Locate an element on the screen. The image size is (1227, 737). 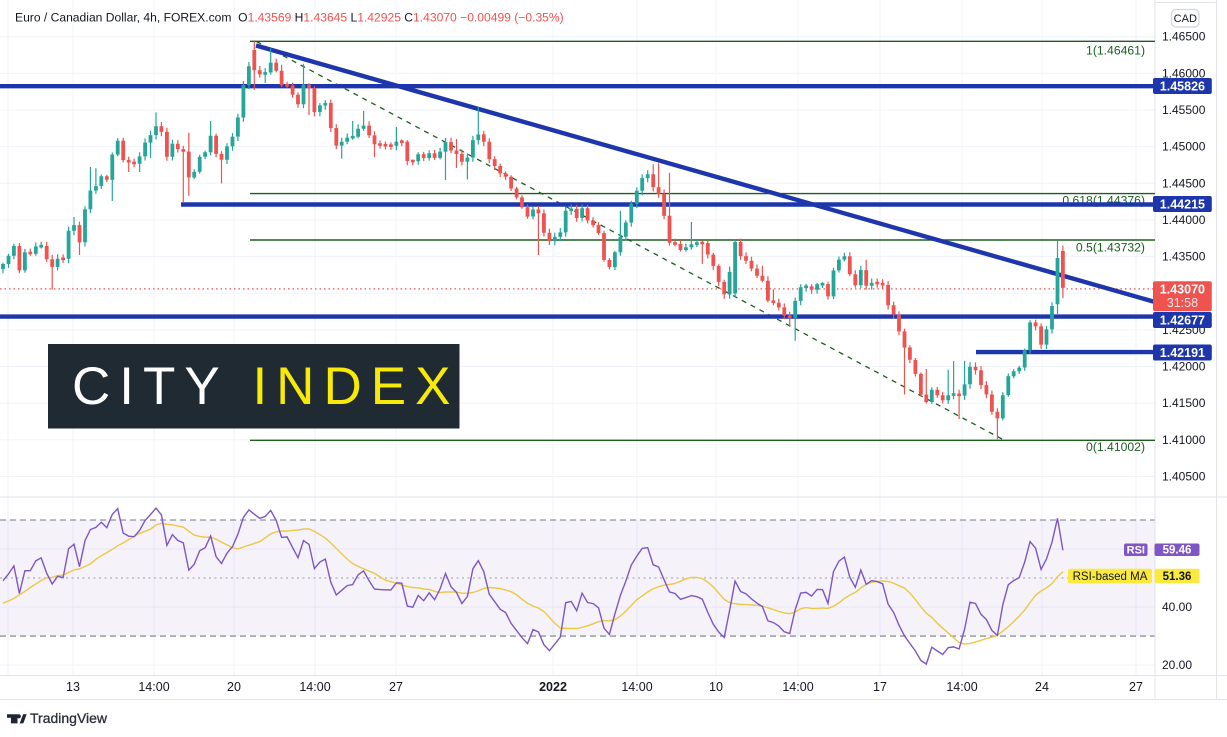
svg-text: 1.46000 is located at coordinates (1184, 73).